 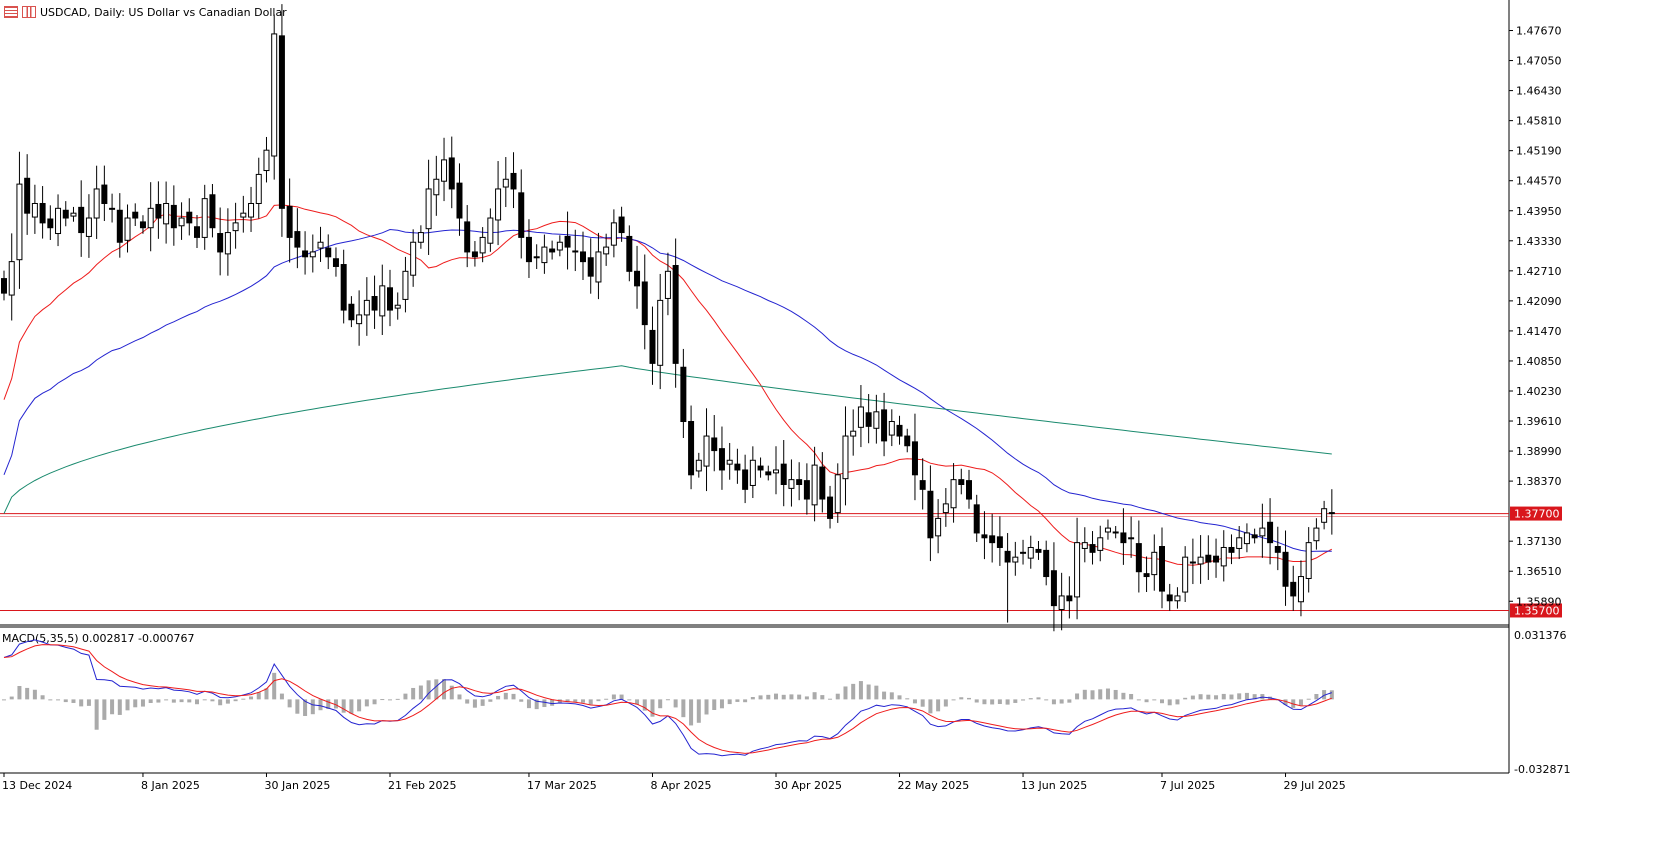 What do you see at coordinates (1054, 785) in the screenshot?
I see `time-tick-label: 13 Jun 2025` at bounding box center [1054, 785].